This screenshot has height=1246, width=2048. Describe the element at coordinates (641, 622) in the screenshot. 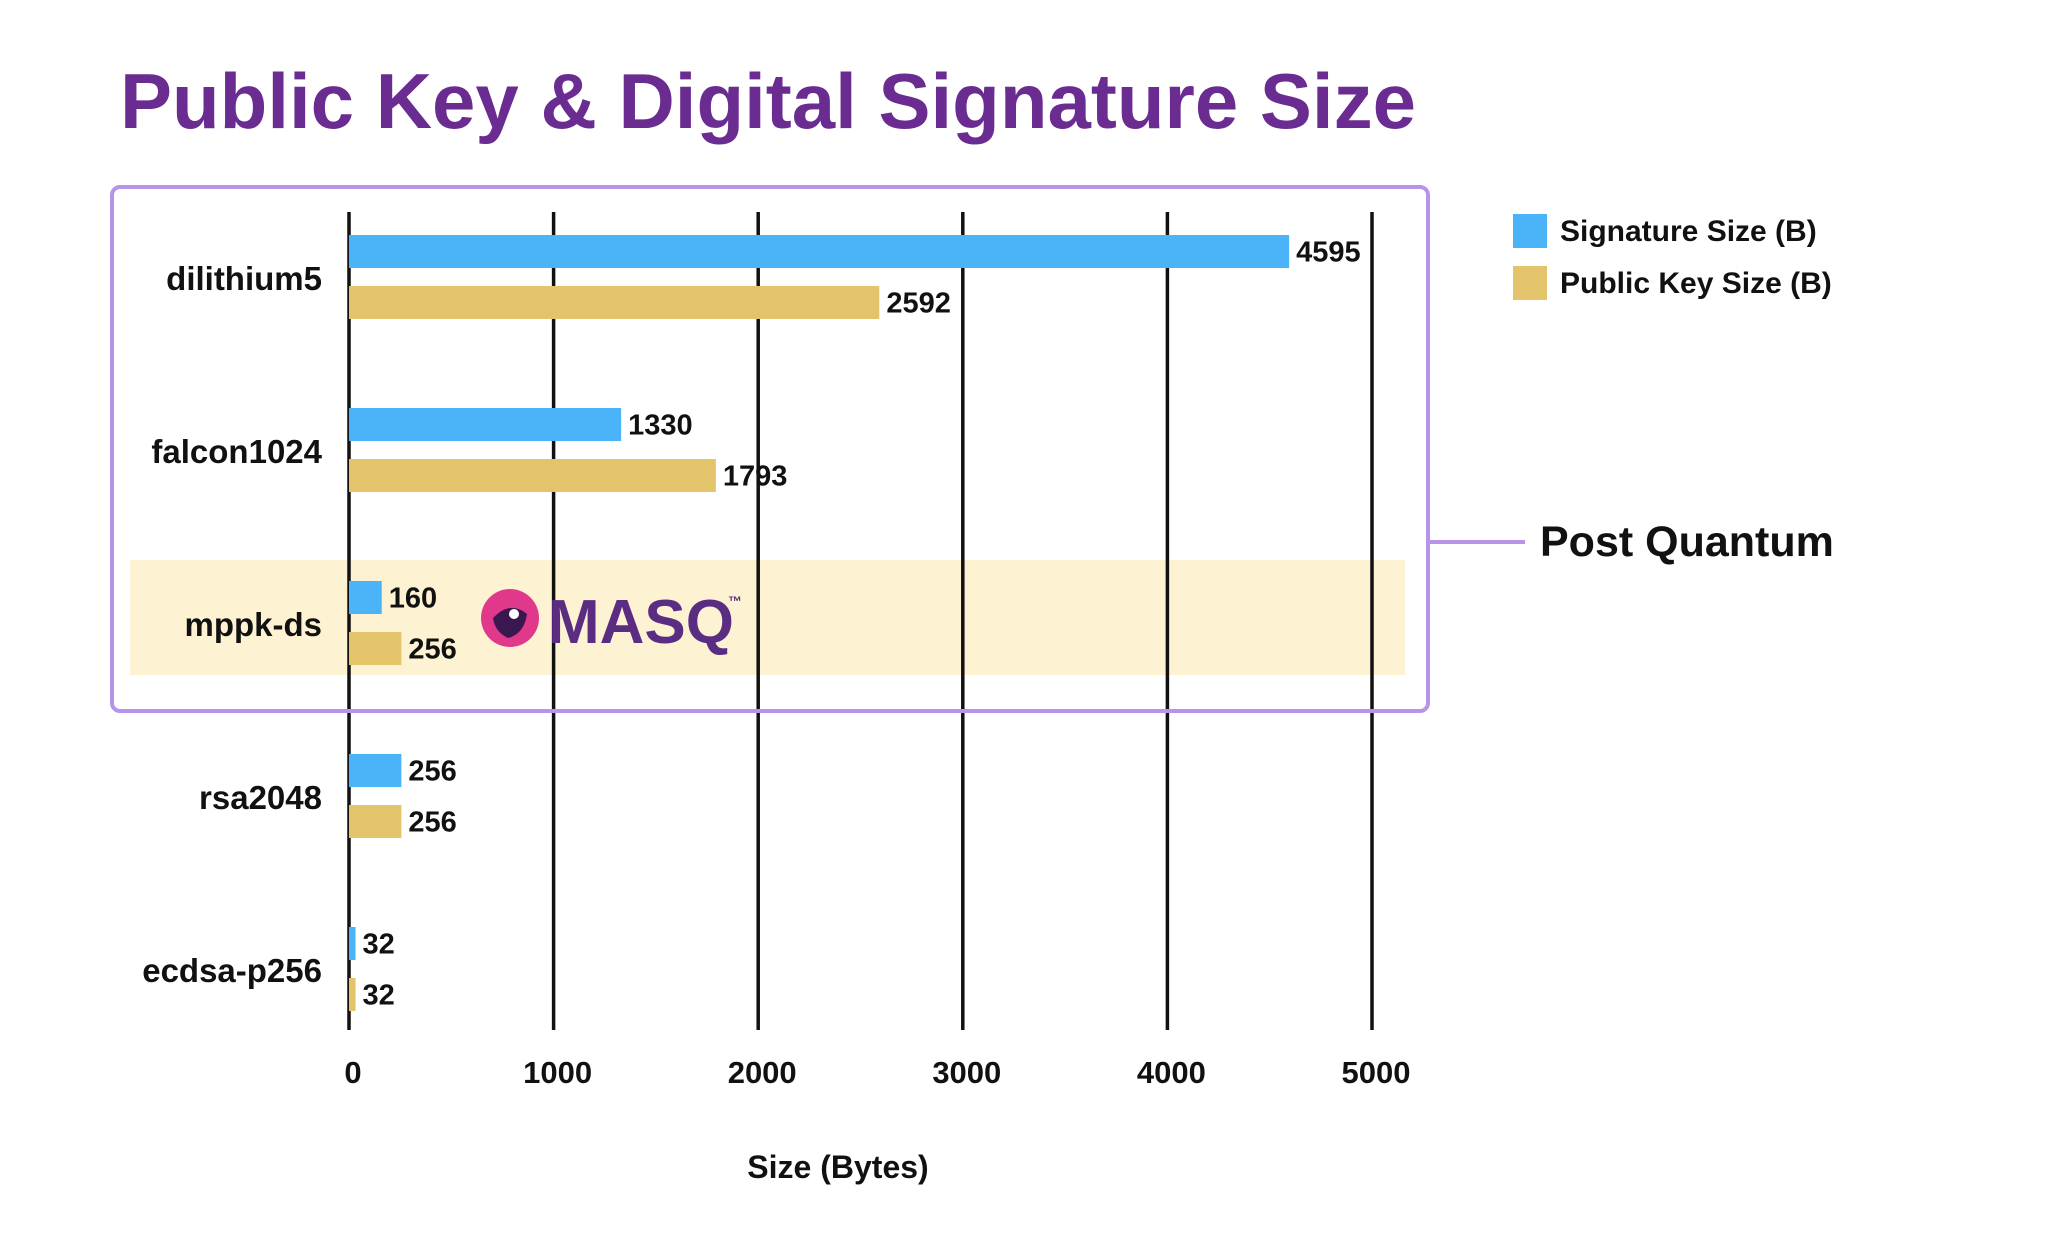

I see `masq-logo-wordmark: MASQ` at that location.